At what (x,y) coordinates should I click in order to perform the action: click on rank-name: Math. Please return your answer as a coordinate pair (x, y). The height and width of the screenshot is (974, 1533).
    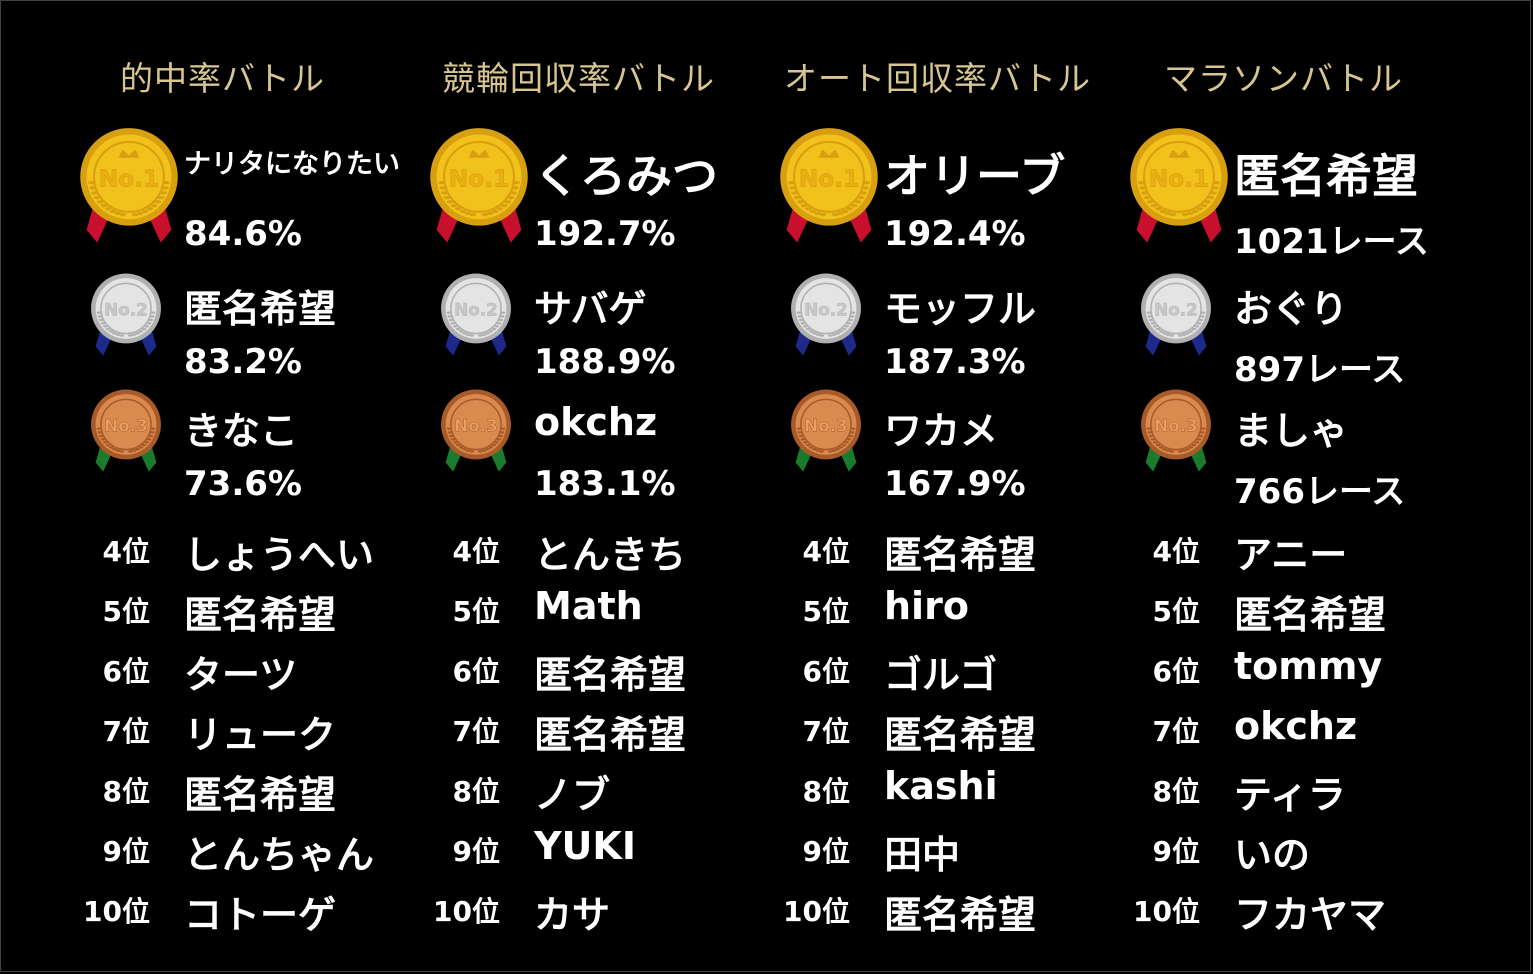
    Looking at the image, I should click on (588, 606).